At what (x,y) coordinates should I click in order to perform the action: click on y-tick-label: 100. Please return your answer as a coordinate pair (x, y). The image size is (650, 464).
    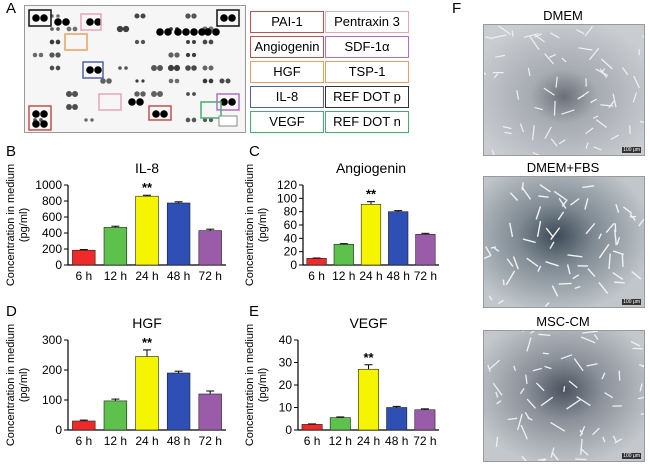
    Looking at the image, I should click on (52, 400).